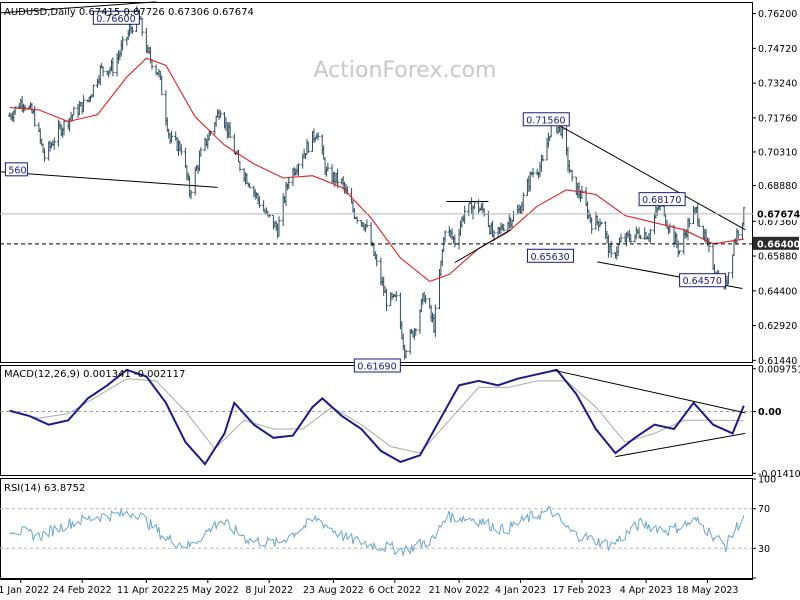 This screenshot has height=600, width=800. What do you see at coordinates (777, 49) in the screenshot?
I see `price-tick-label: 0.74720` at bounding box center [777, 49].